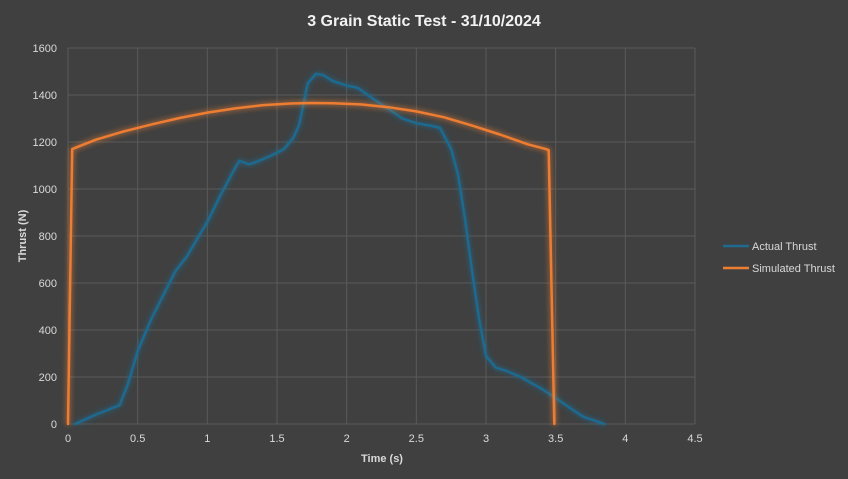 Image resolution: width=848 pixels, height=479 pixels. I want to click on x-tick-label: 4, so click(625, 439).